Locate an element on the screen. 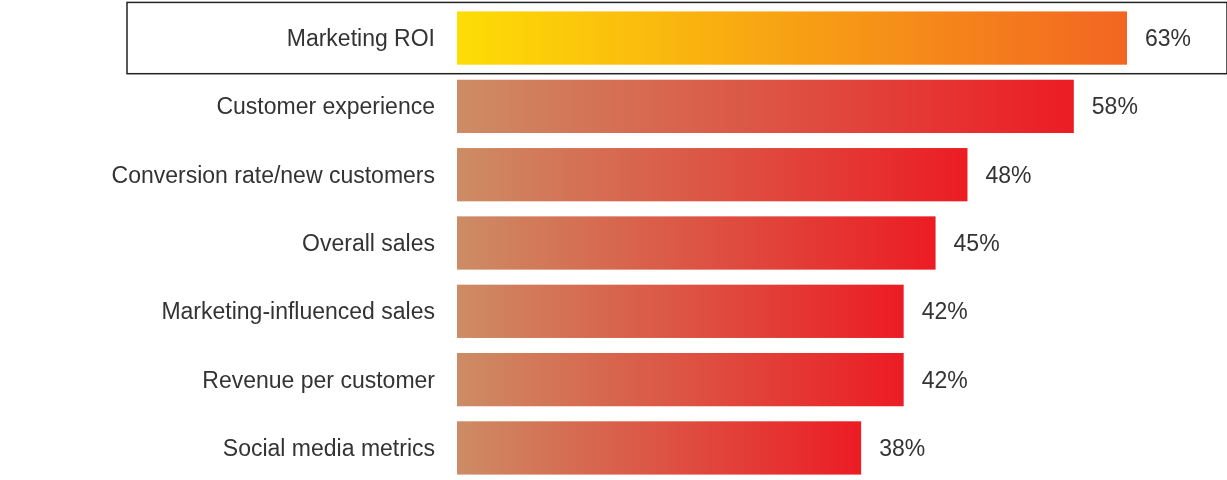 Image resolution: width=1227 pixels, height=480 pixels. data-label: 58% is located at coordinates (1114, 106).